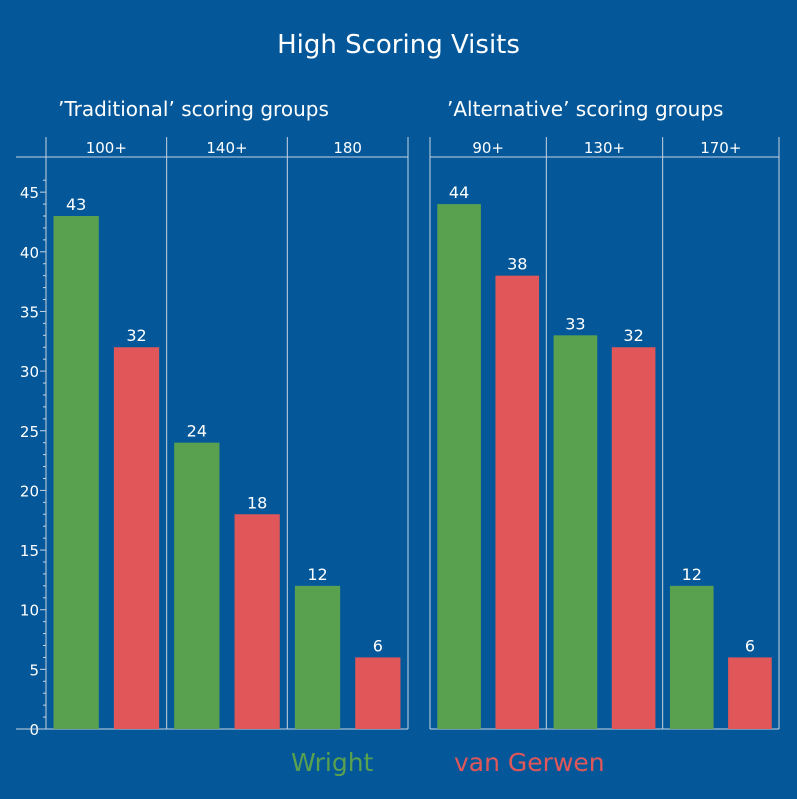 The width and height of the screenshot is (797, 799). What do you see at coordinates (398, 45) in the screenshot?
I see `chart-title: High Scoring Visits` at bounding box center [398, 45].